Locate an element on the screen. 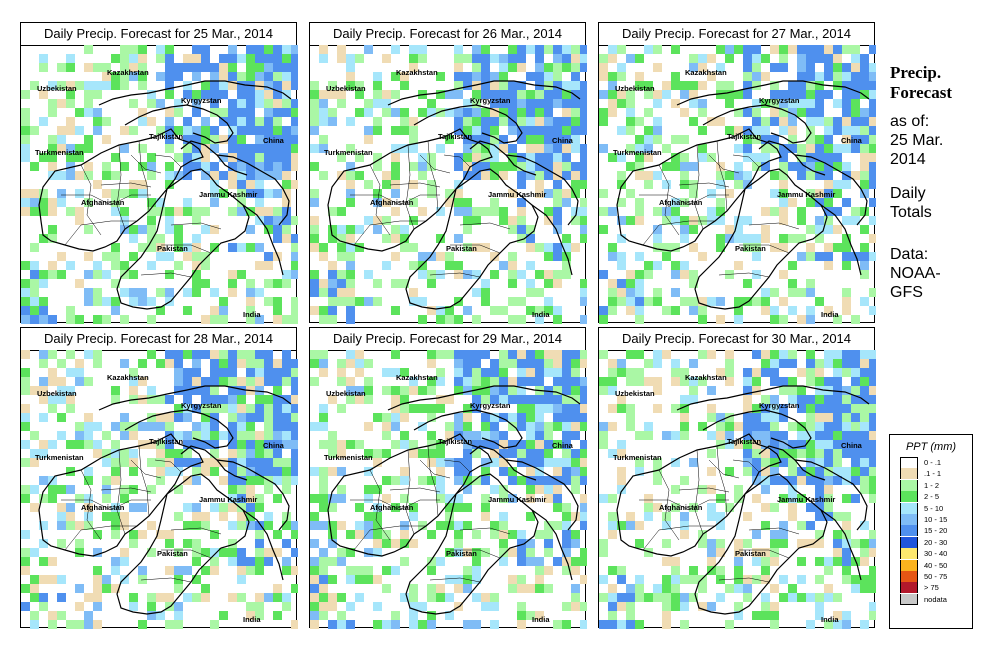 The image size is (983, 649). country-label: Turkmenistan is located at coordinates (59, 152).